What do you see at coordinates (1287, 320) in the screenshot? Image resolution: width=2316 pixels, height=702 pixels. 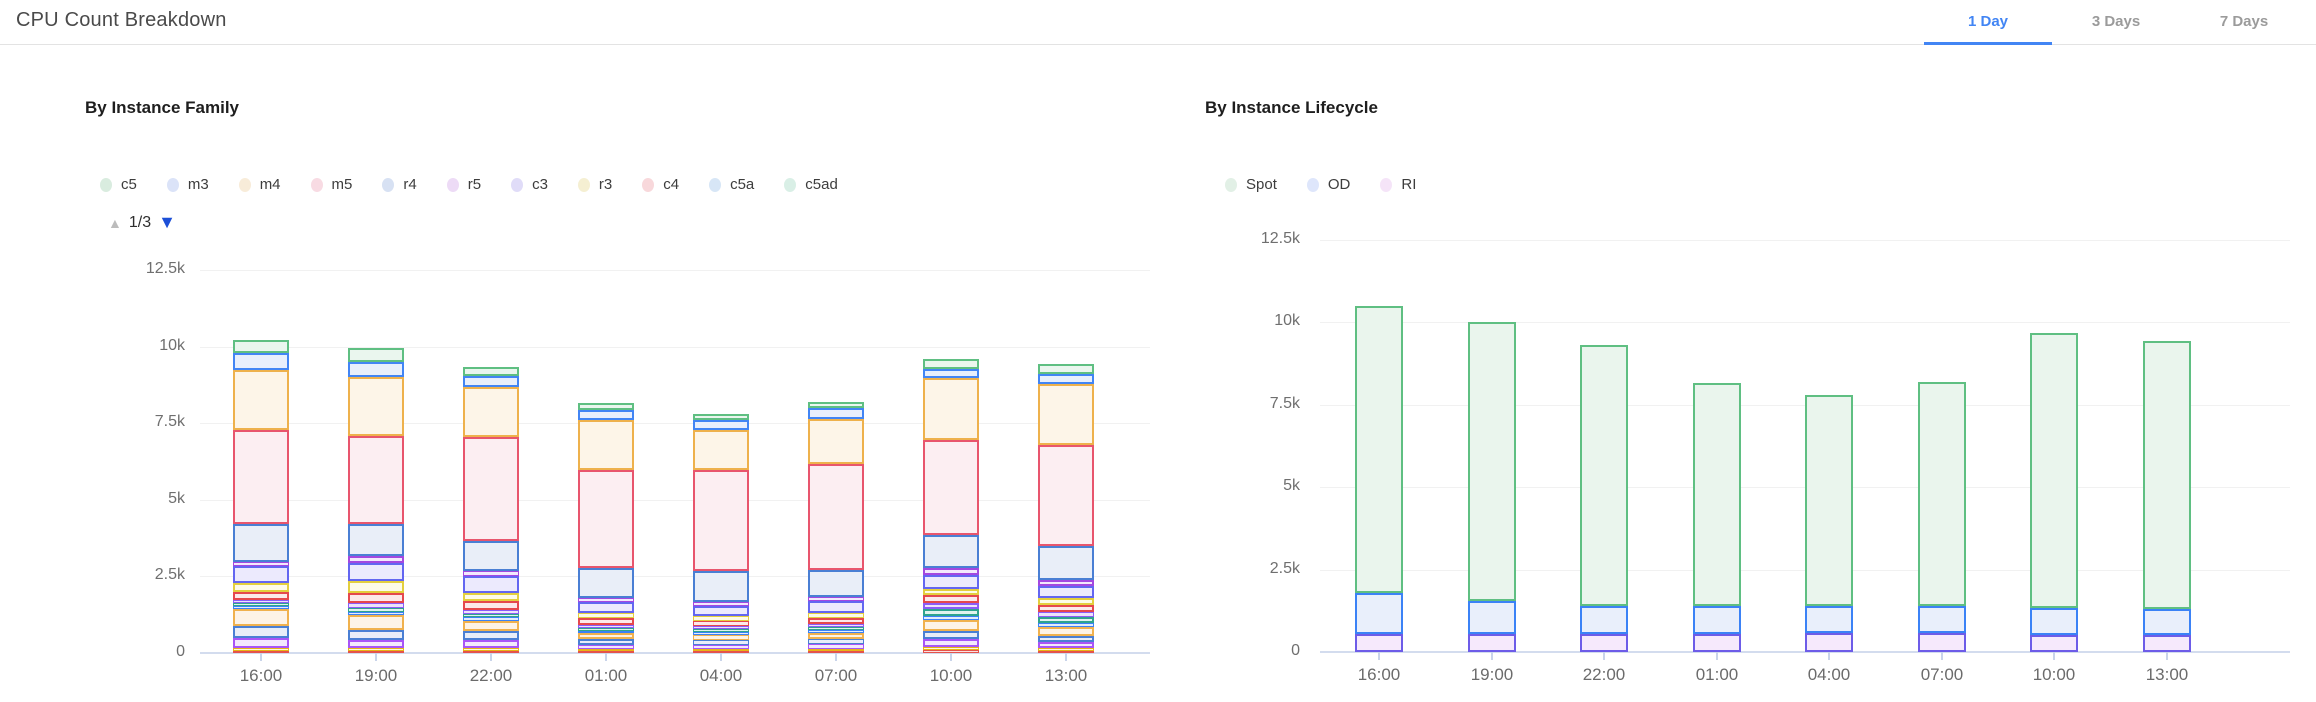 I see `y-axis-label: 10k` at bounding box center [1287, 320].